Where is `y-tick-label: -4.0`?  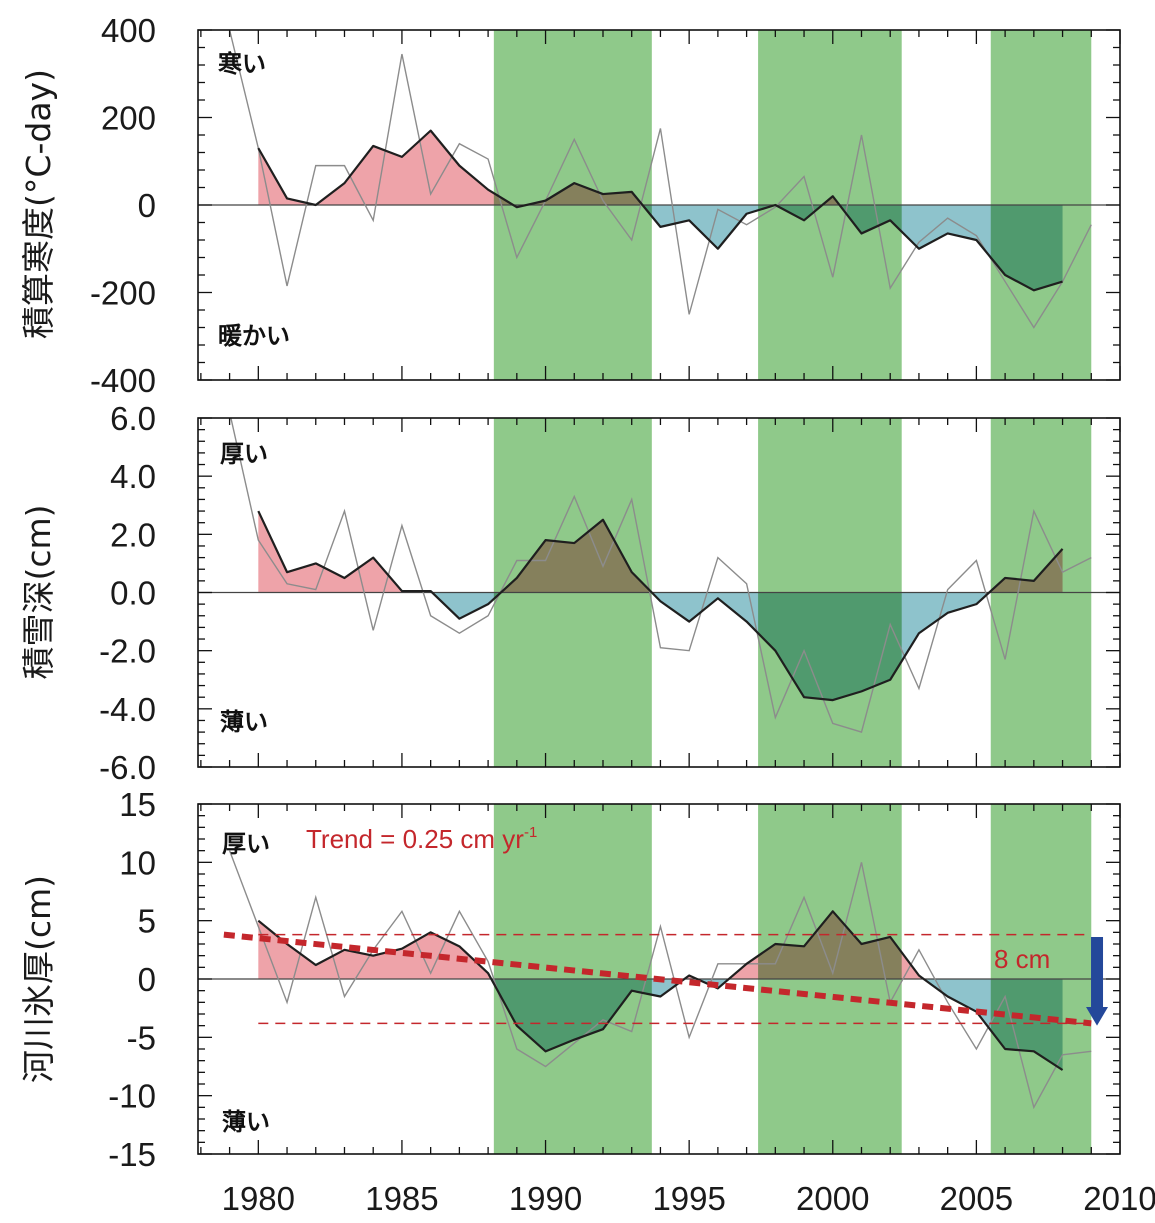 y-tick-label: -4.0 is located at coordinates (127, 709).